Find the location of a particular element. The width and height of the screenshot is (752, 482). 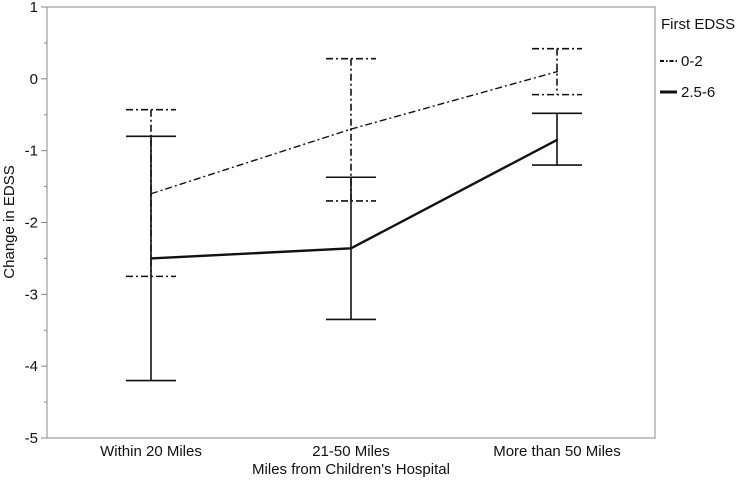

y-tick-label: -2 is located at coordinates (31, 223).